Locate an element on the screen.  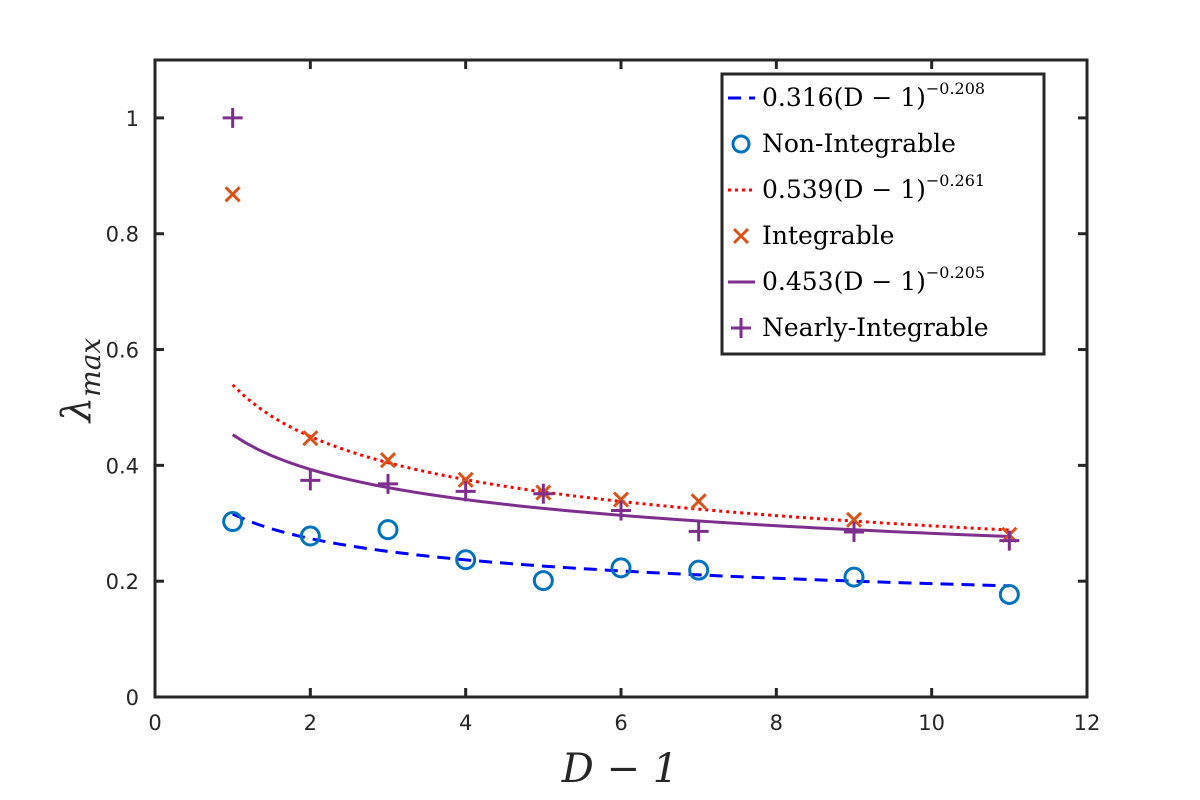
fit-line-non-integrable is located at coordinates (621, 550).